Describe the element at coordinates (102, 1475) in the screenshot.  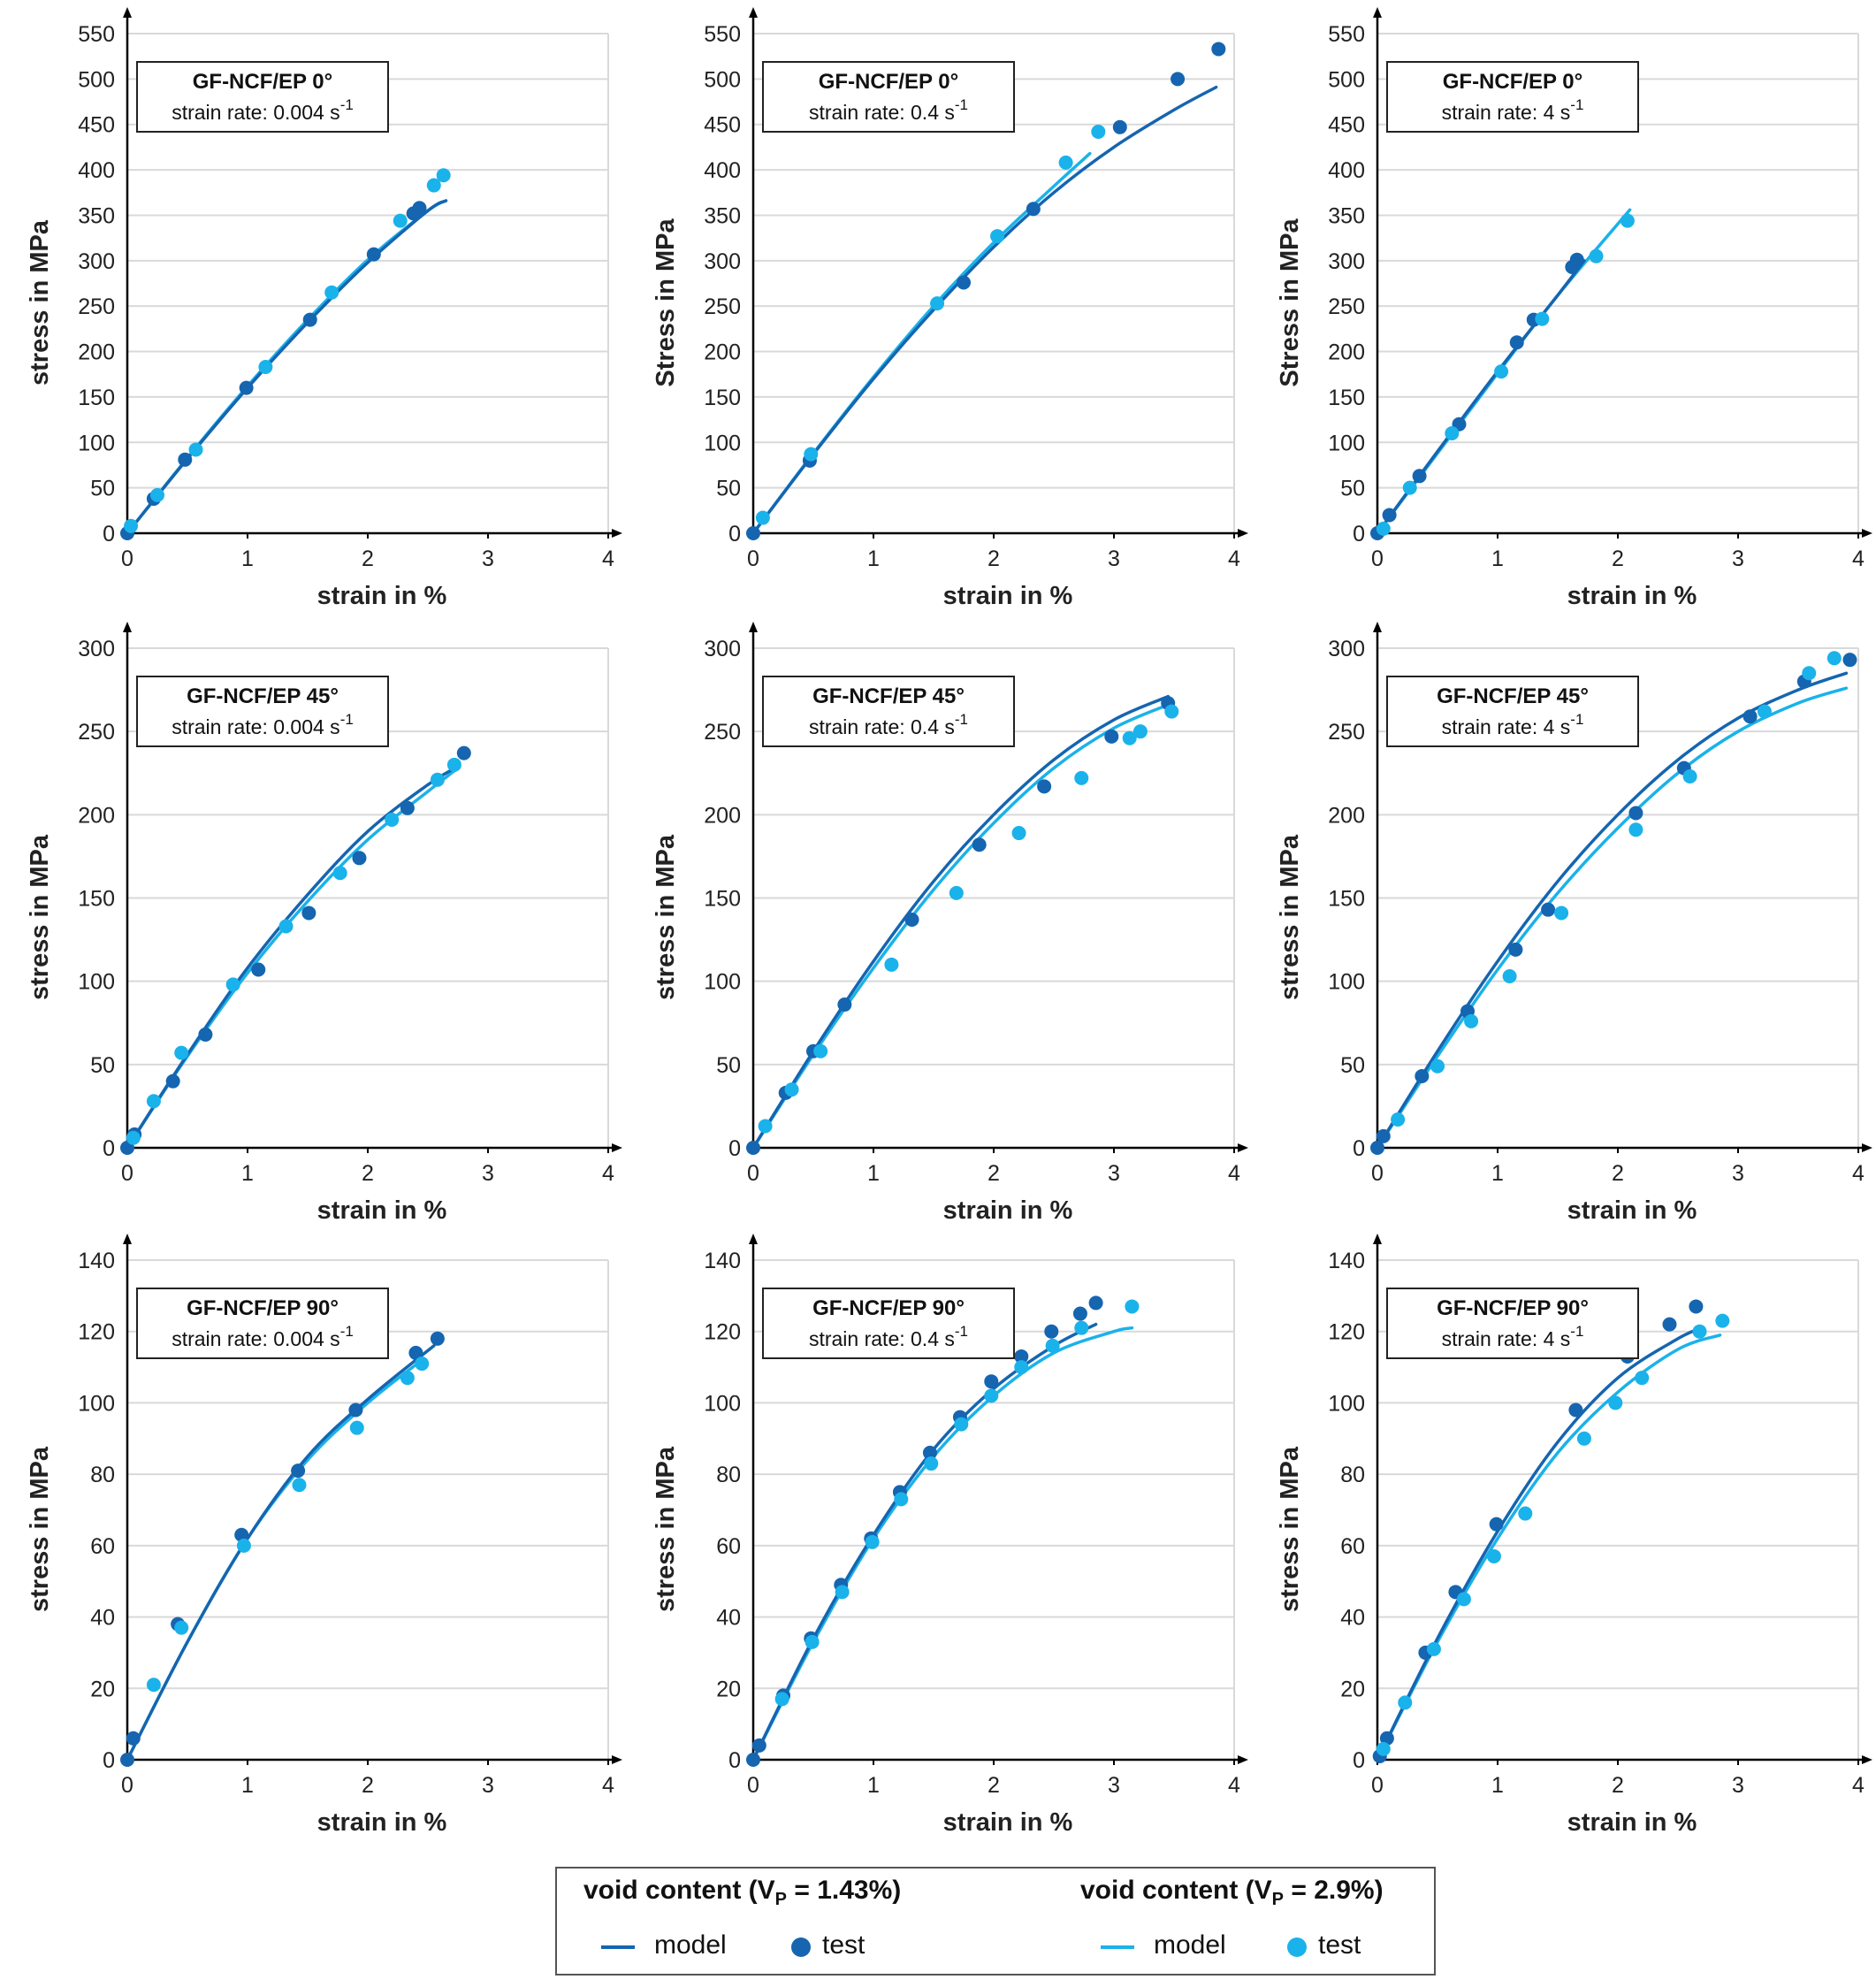
I see `y-tick-label: 80` at that location.